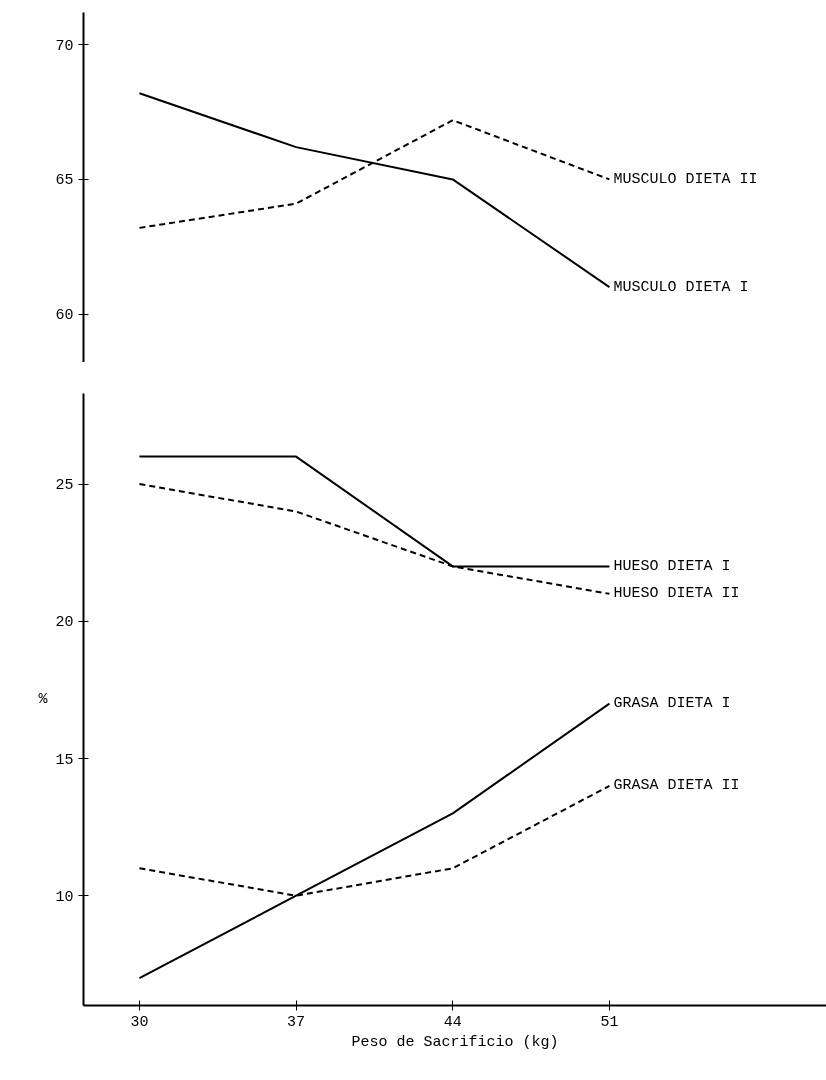  Describe the element at coordinates (609, 1022) in the screenshot. I see `x-tick-label: 51` at that location.